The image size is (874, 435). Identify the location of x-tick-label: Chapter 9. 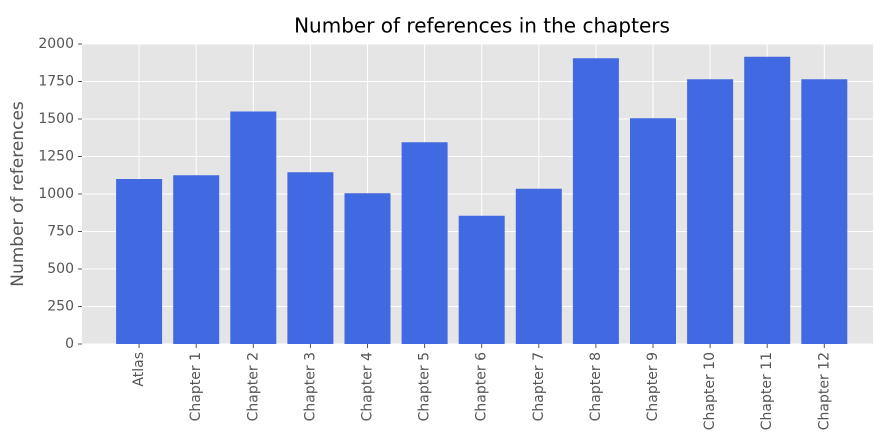
(653, 386).